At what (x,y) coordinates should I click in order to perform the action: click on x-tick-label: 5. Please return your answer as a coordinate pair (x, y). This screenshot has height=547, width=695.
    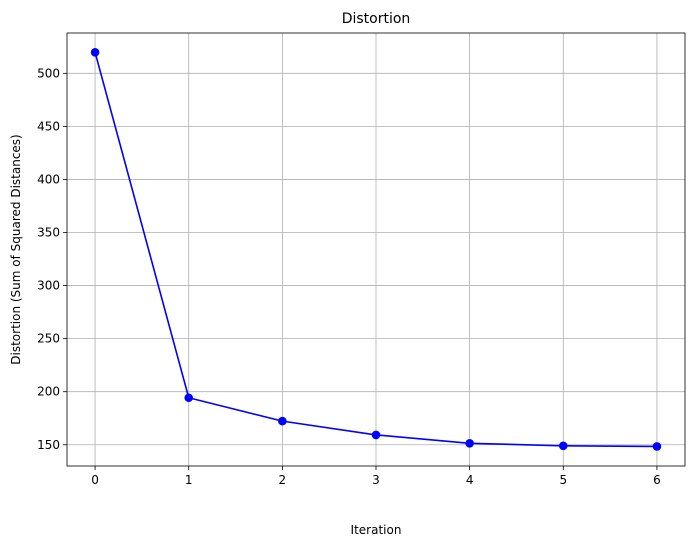
    Looking at the image, I should click on (563, 480).